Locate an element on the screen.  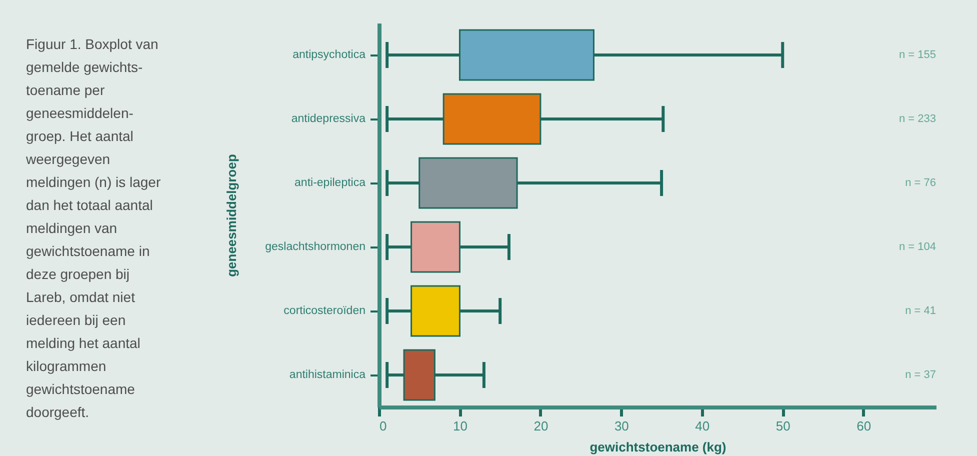
annotation: n = 155 is located at coordinates (917, 55).